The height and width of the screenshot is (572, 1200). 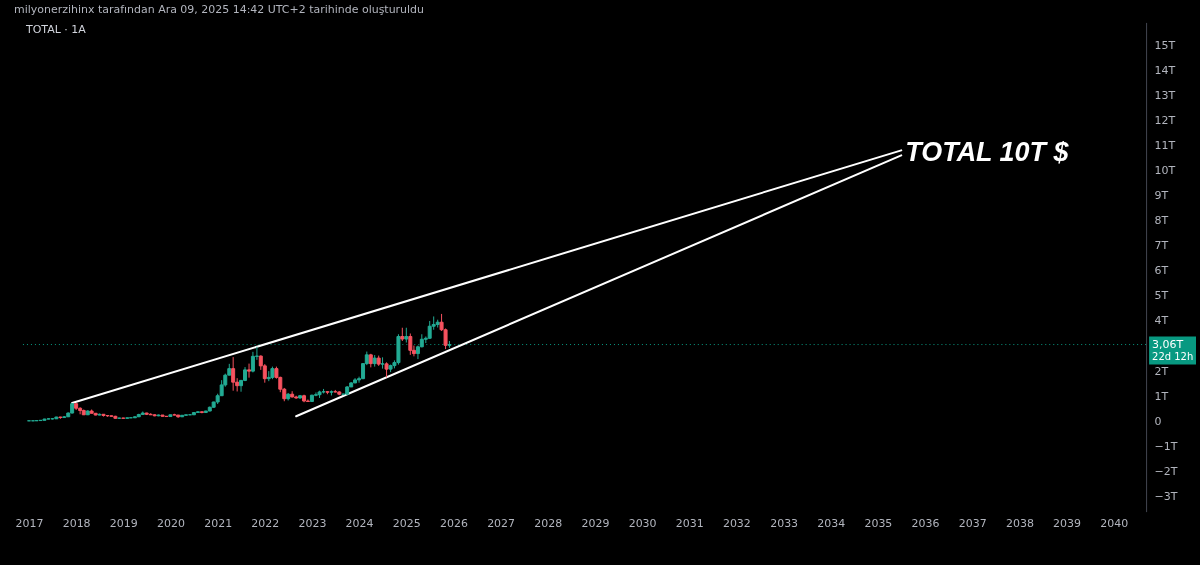 I want to click on ref-line-label: 3,06T, so click(x=1168, y=344).